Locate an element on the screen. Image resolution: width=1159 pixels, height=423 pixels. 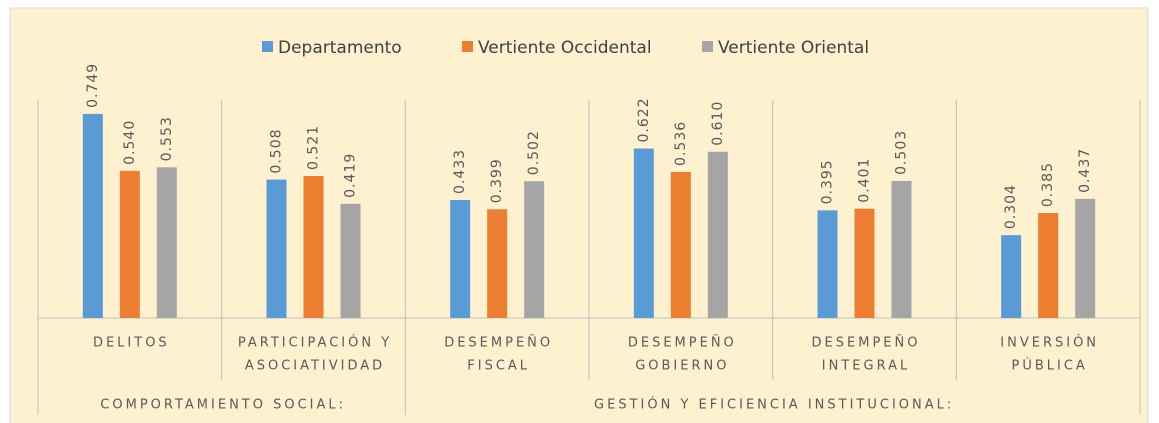
data-label: 0.437 is located at coordinates (1085, 170).